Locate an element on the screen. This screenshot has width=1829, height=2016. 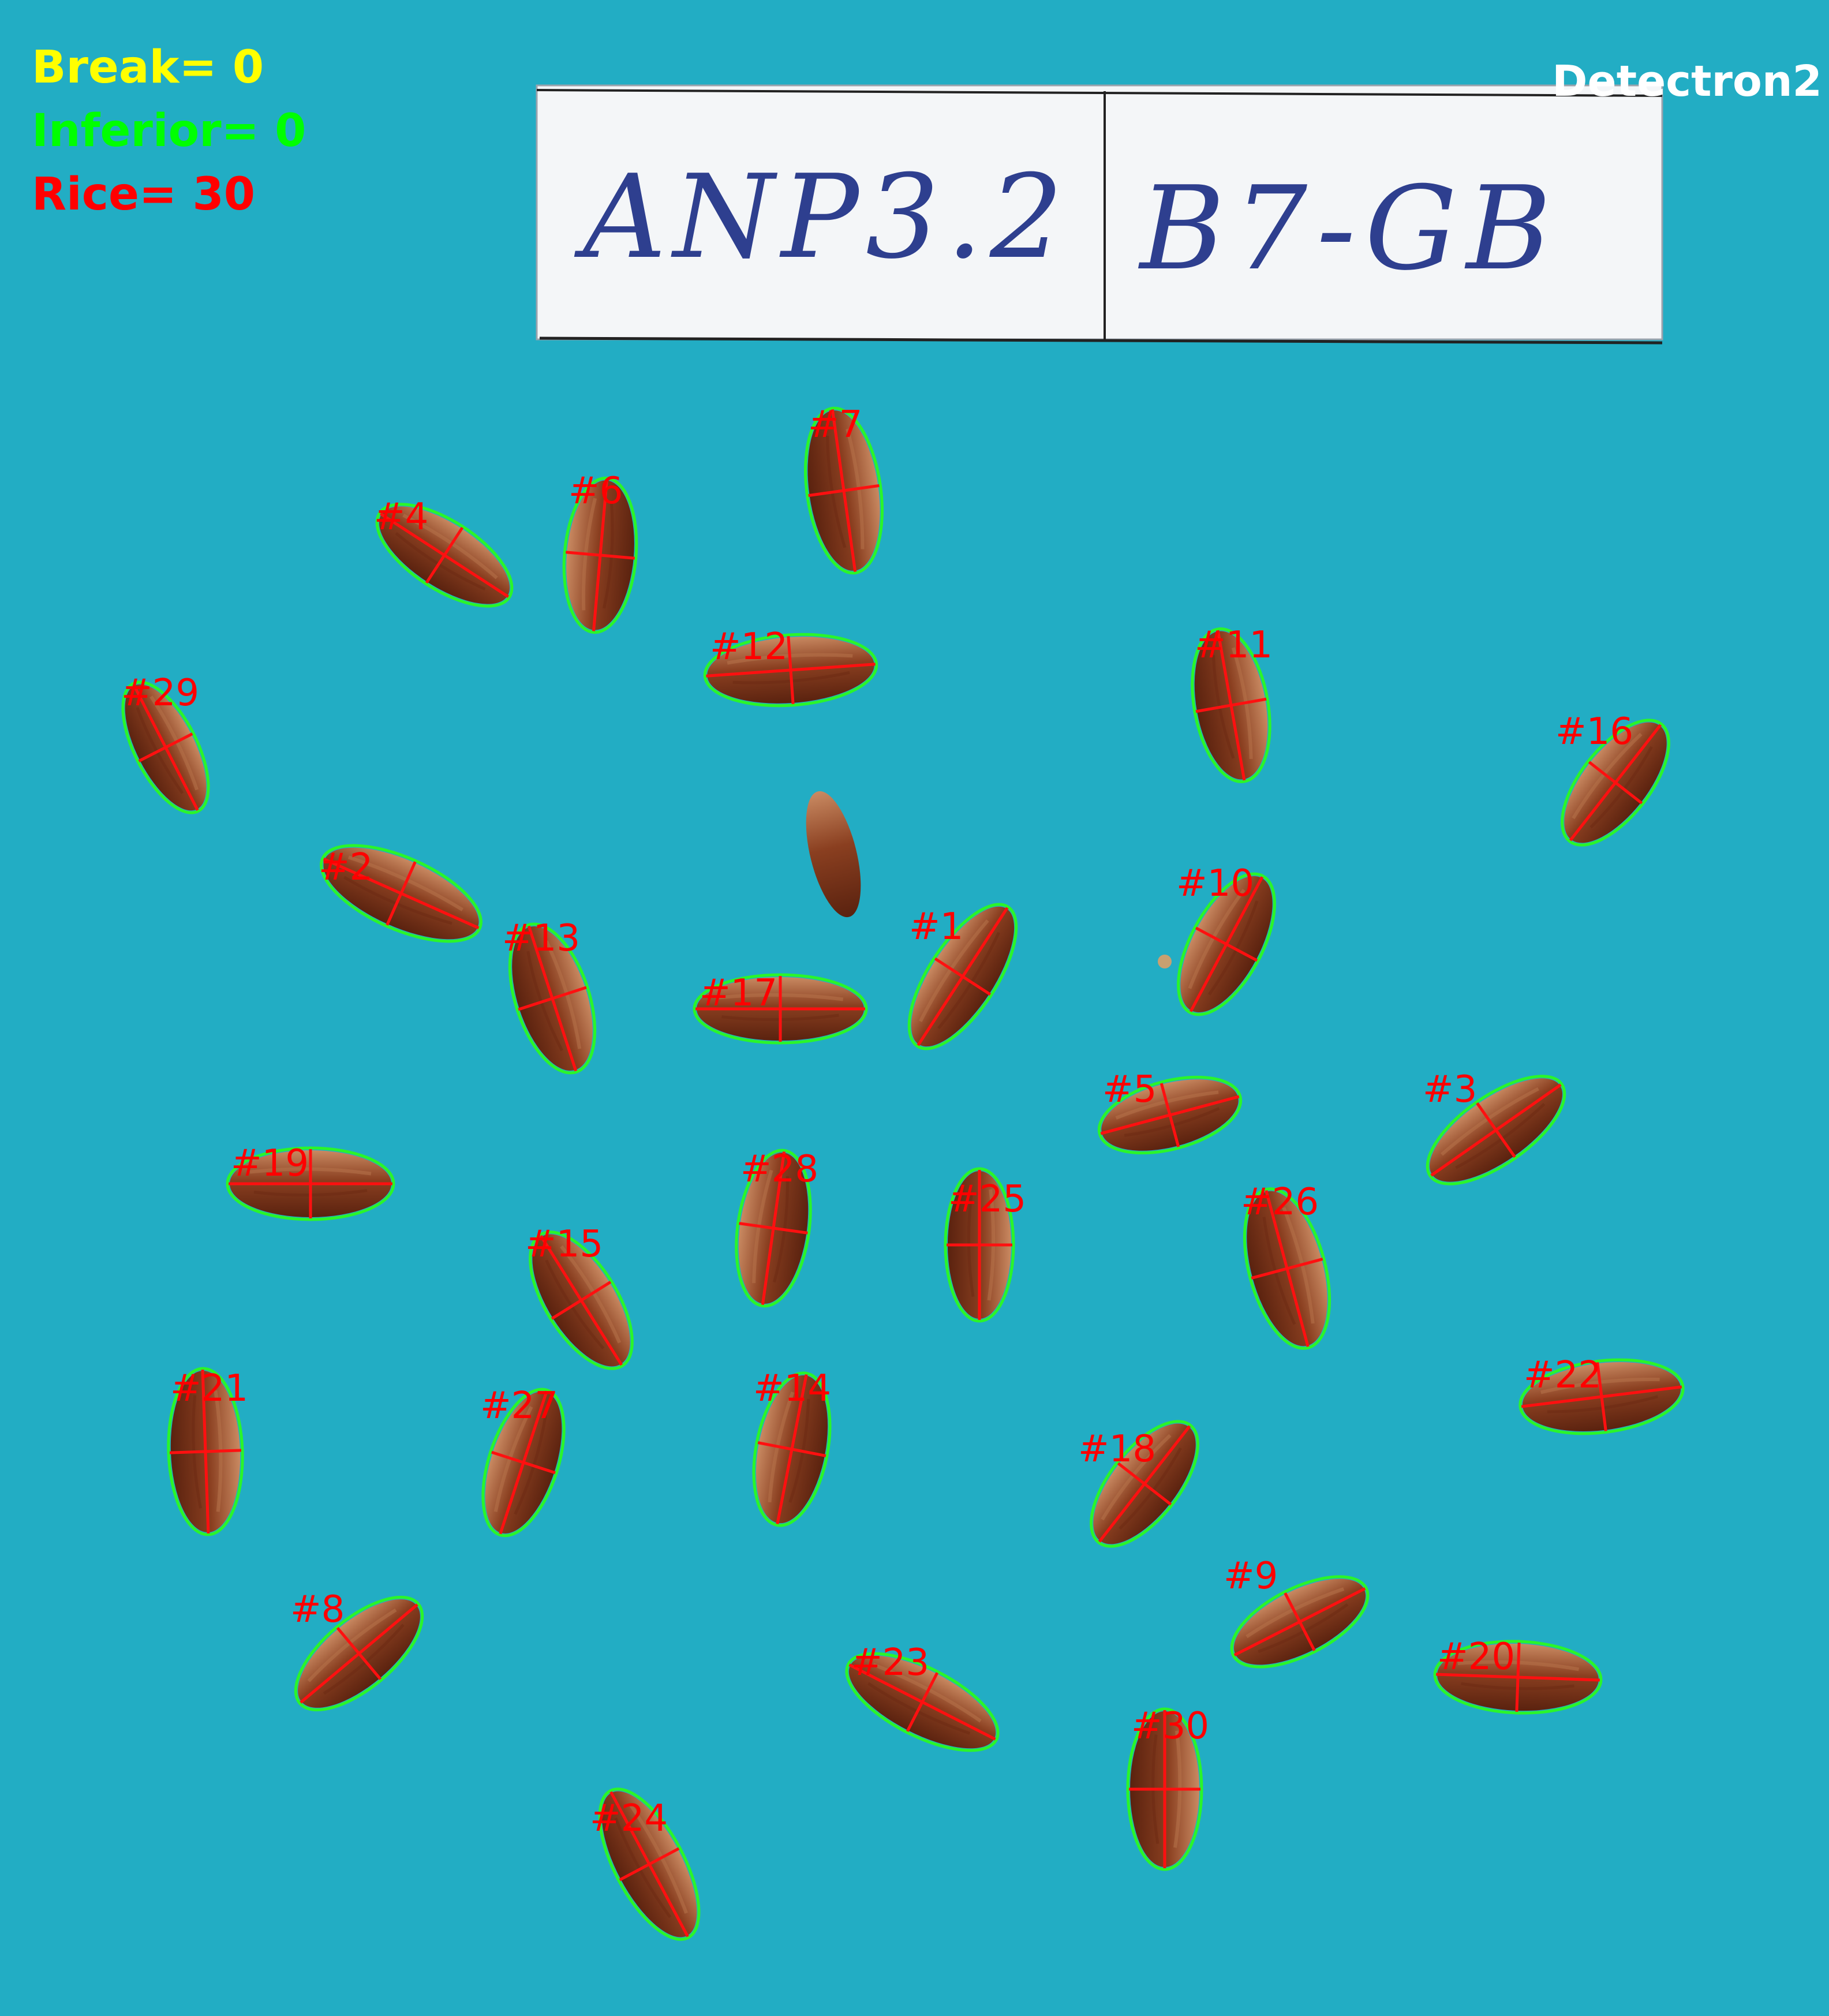
grain-11-minor-axis is located at coordinates (1231, 705).